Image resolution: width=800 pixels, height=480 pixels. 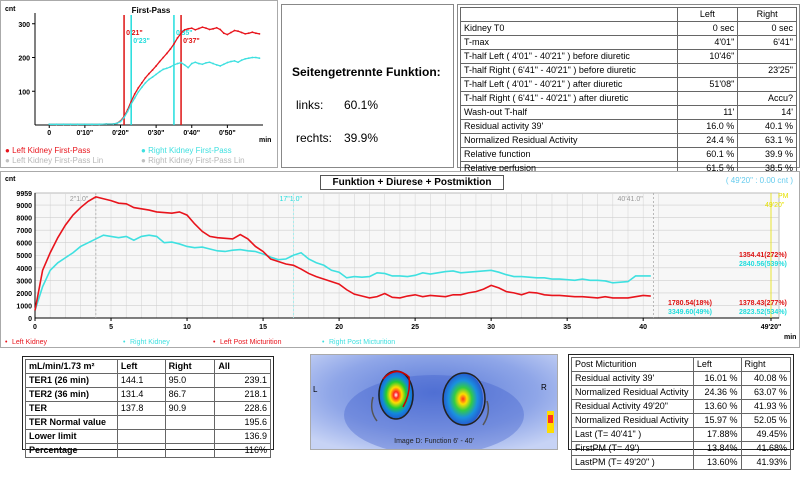 What do you see at coordinates (242, 436) in the screenshot?
I see `ter-cell: 136.9` at bounding box center [242, 436].